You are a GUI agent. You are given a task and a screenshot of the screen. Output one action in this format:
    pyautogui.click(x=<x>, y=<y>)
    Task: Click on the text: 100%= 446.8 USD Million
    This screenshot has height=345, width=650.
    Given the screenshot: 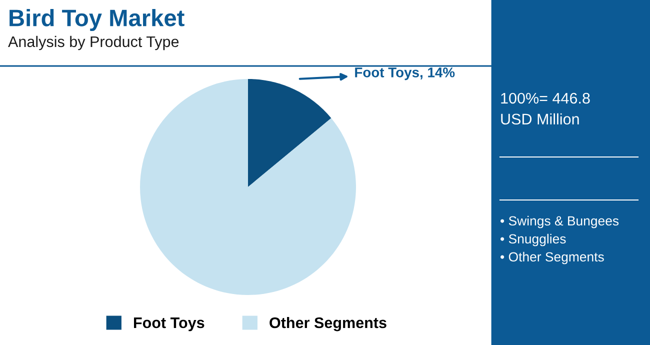 What is the action you would take?
    pyautogui.click(x=545, y=108)
    